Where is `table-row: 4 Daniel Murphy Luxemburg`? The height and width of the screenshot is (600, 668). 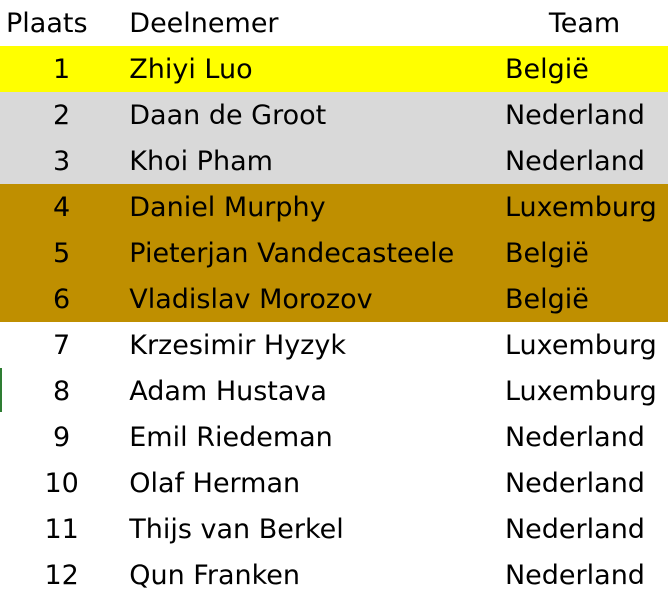 table-row: 4 Daniel Murphy Luxemburg is located at coordinates (334, 207).